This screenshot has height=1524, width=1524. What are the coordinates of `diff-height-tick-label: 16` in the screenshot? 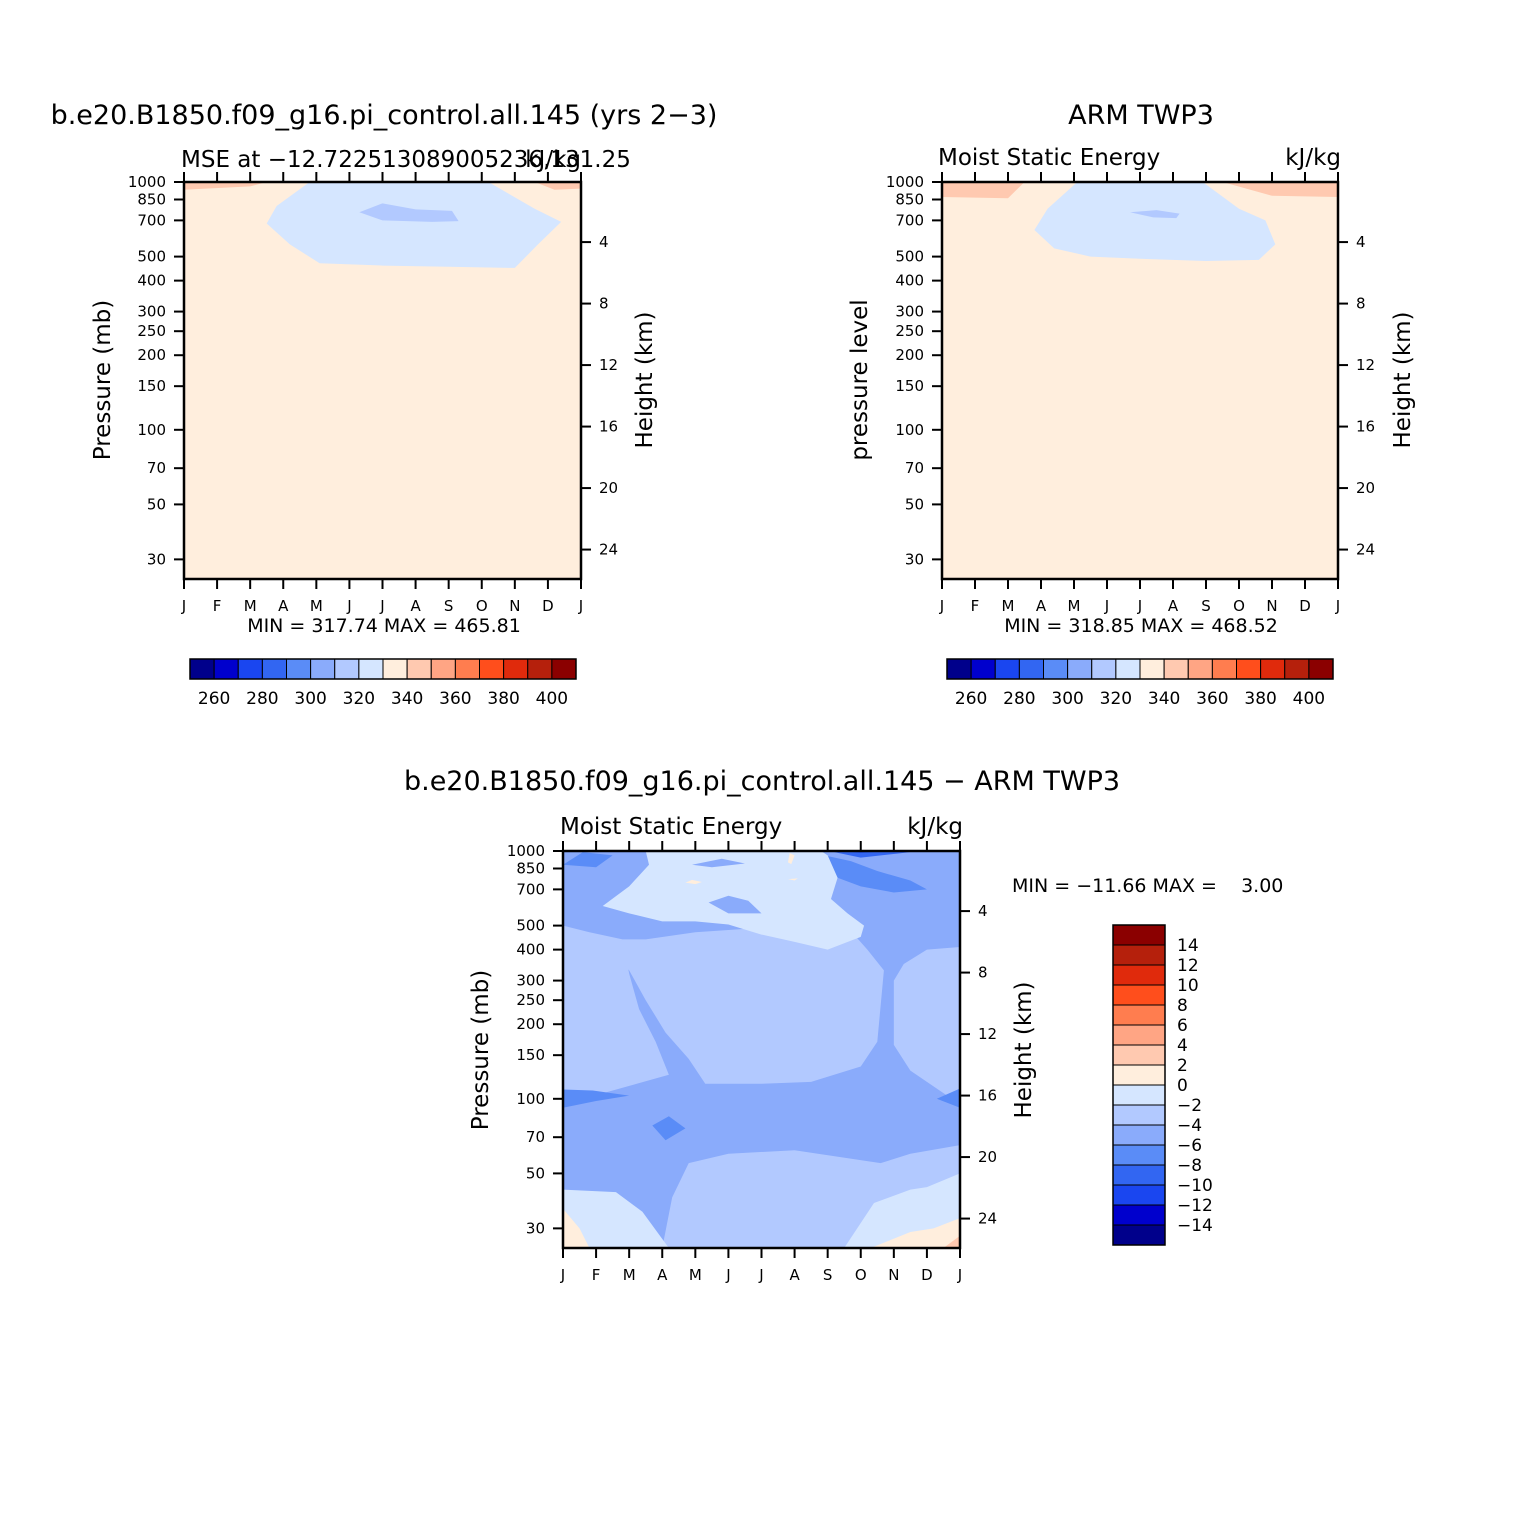 It's located at (987, 1096).